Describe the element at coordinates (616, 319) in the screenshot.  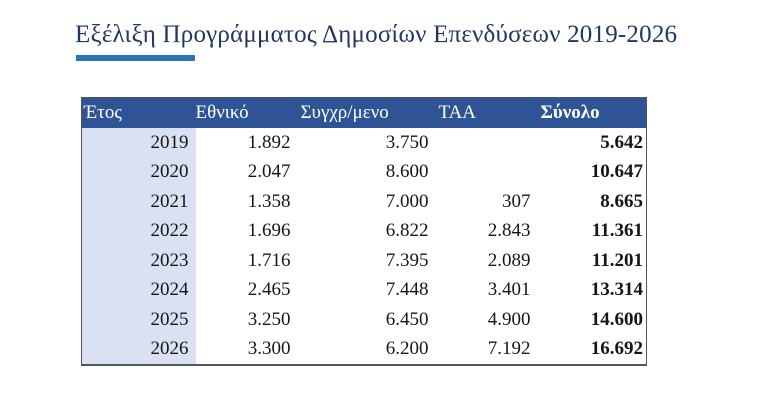
I see `cell-total: 14.600` at that location.